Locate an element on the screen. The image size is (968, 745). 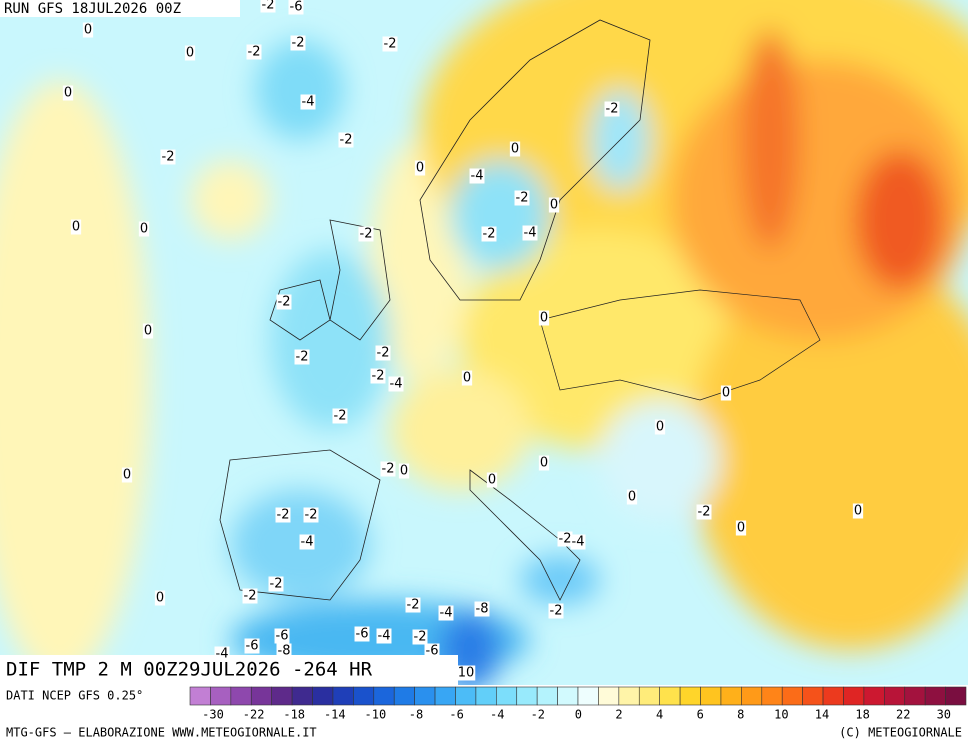
colorbar-label: 14 is located at coordinates (822, 715).